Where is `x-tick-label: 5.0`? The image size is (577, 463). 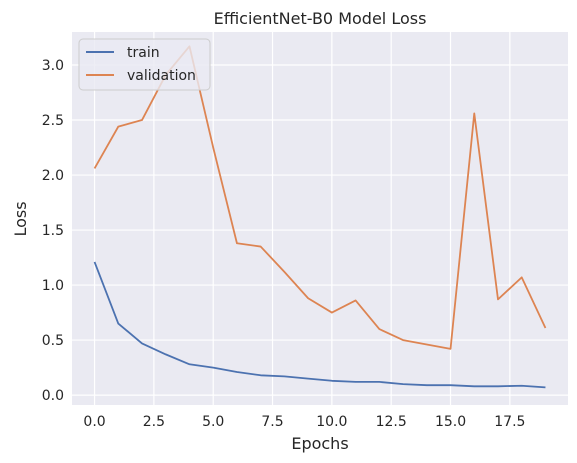
x-tick-label: 5.0 is located at coordinates (213, 422).